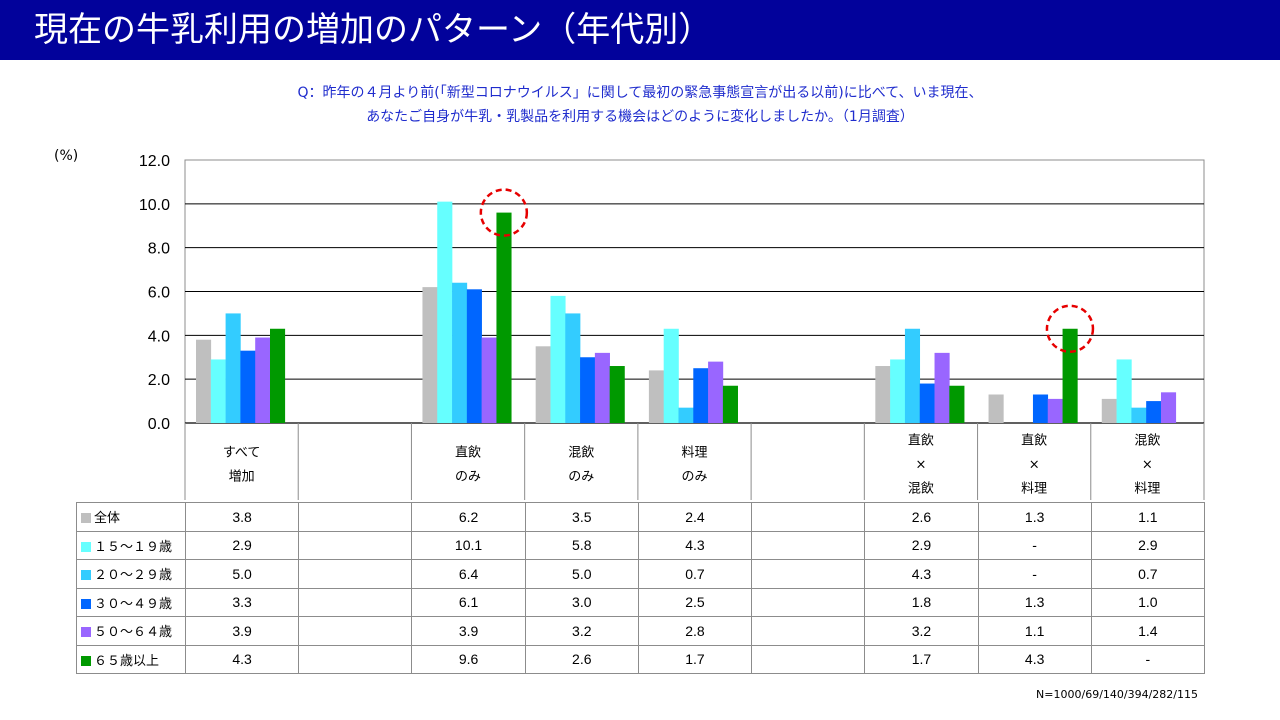  I want to click on table-cell: 2.8, so click(695, 631).